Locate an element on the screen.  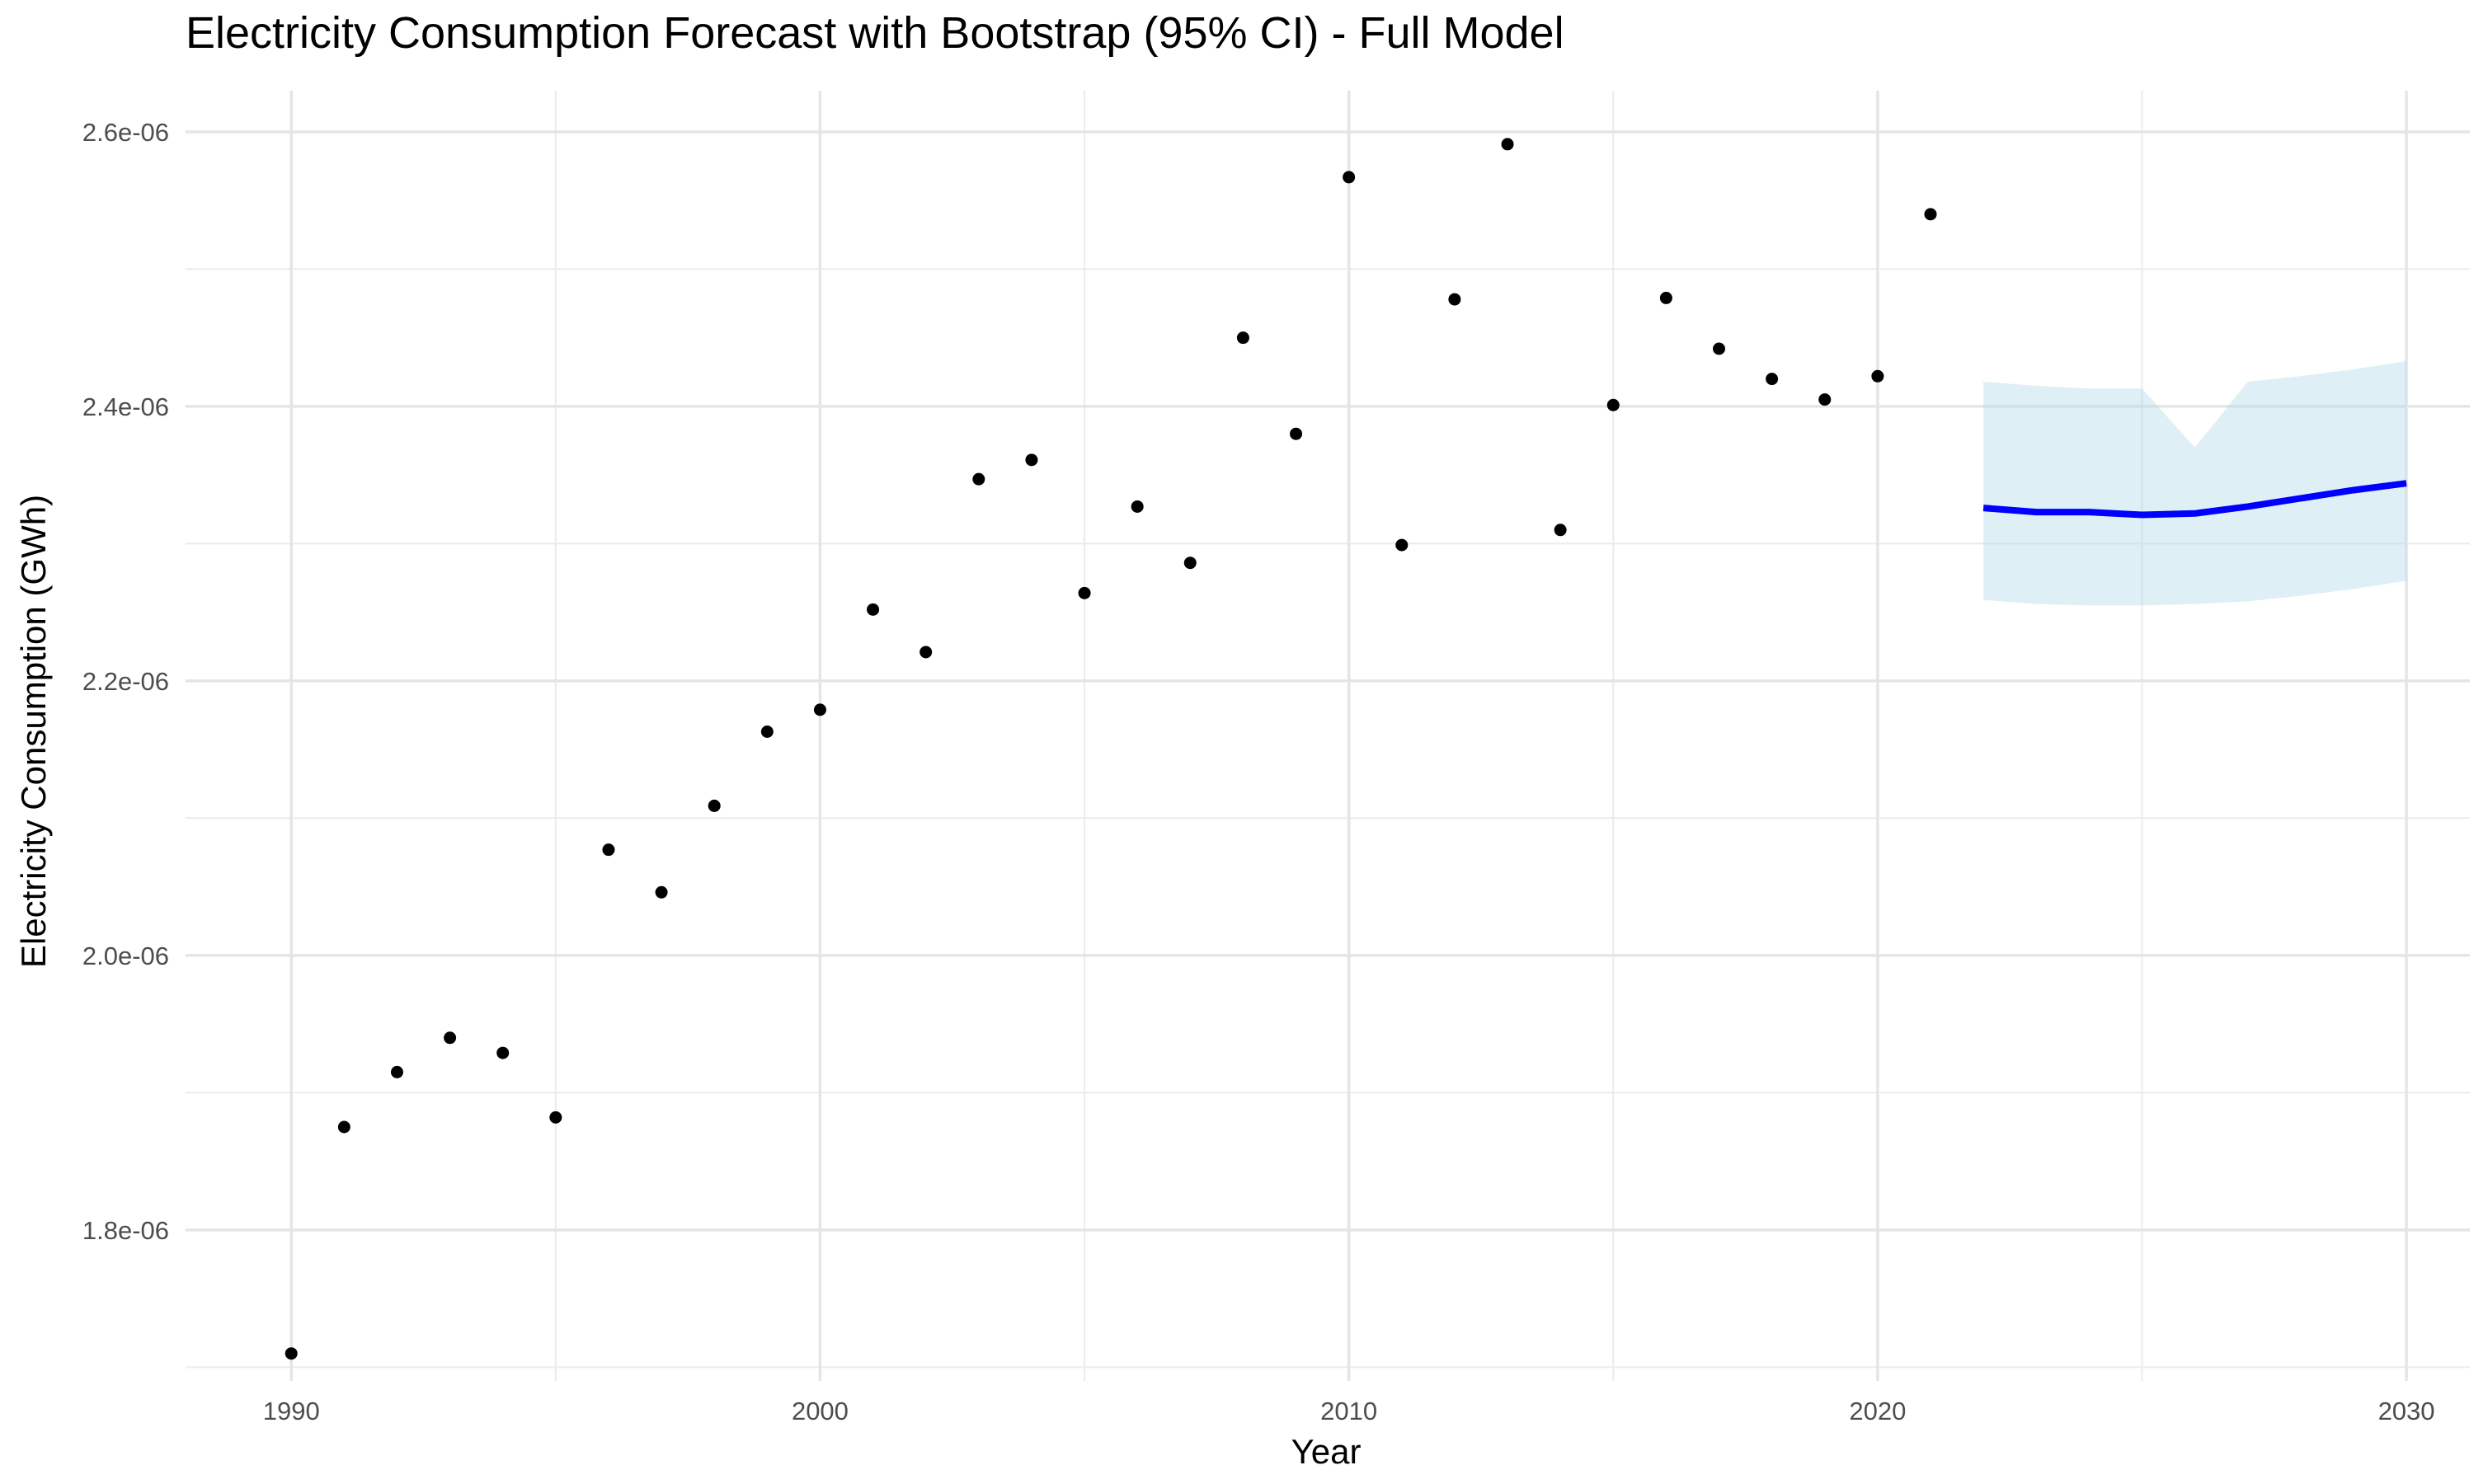
forecast-line is located at coordinates (2194, 500).